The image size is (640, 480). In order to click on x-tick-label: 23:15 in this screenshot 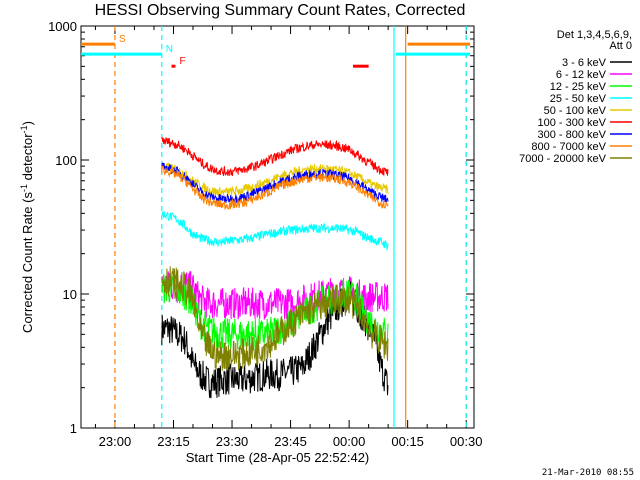, I will do `click(173, 441)`.